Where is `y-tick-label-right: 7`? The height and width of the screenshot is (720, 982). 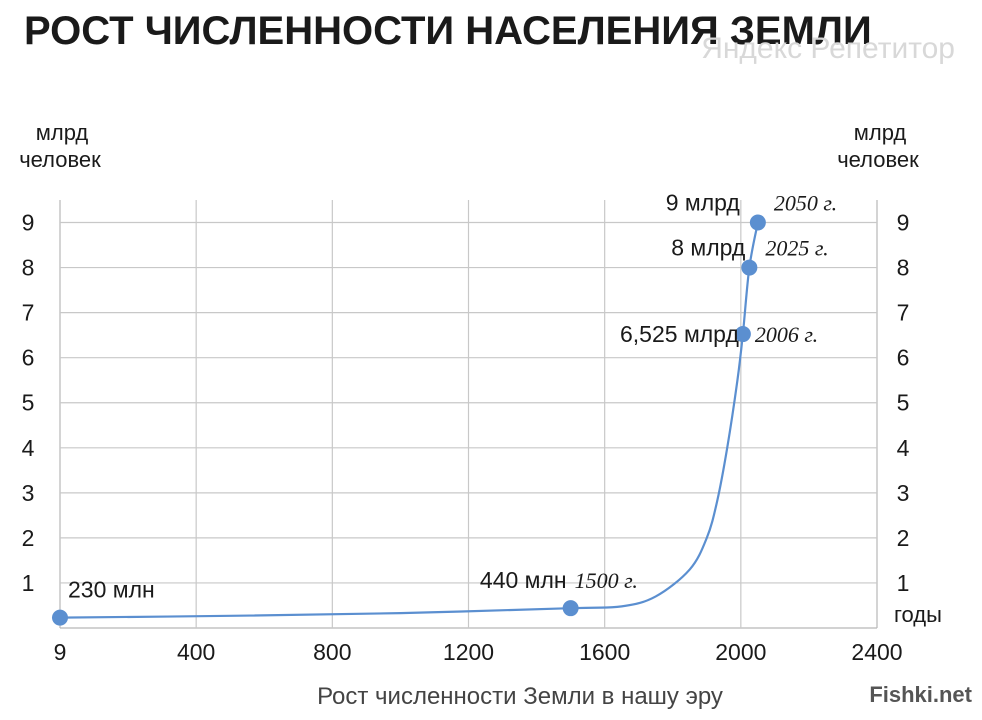
y-tick-label-right: 7 is located at coordinates (903, 313).